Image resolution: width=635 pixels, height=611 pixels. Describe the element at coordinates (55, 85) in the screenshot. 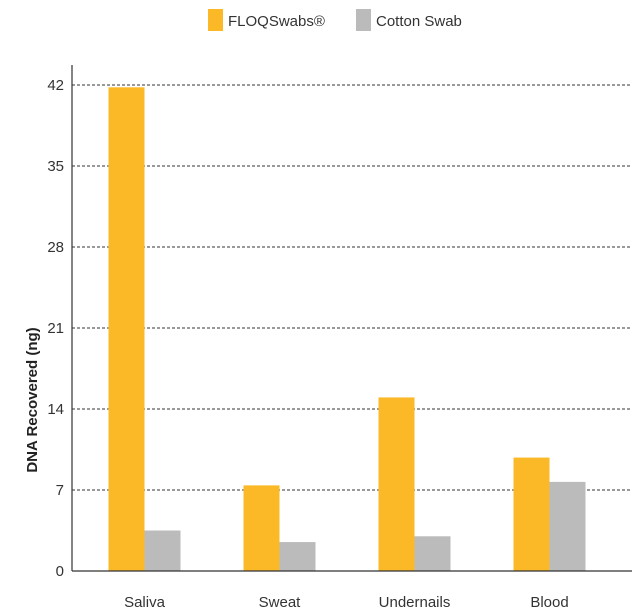

I see `y-tick-label: 42` at that location.